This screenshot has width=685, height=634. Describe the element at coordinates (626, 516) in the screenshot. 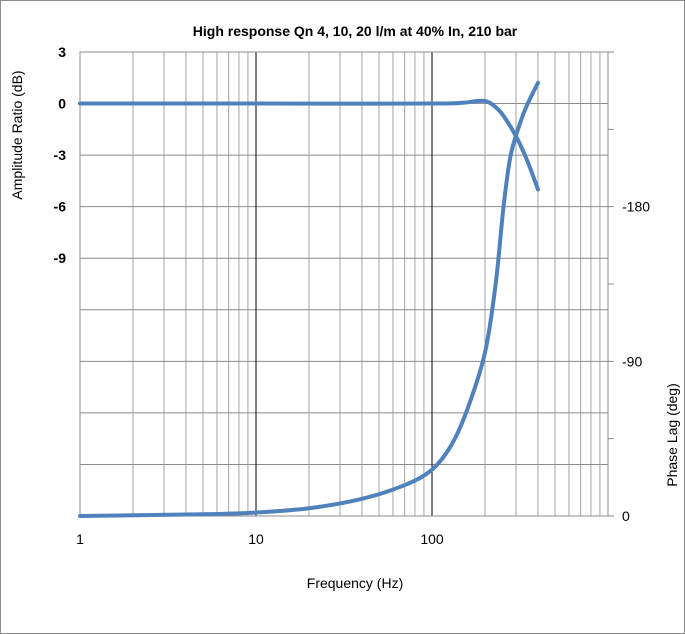

I see `right-y-tick-label: 0` at that location.